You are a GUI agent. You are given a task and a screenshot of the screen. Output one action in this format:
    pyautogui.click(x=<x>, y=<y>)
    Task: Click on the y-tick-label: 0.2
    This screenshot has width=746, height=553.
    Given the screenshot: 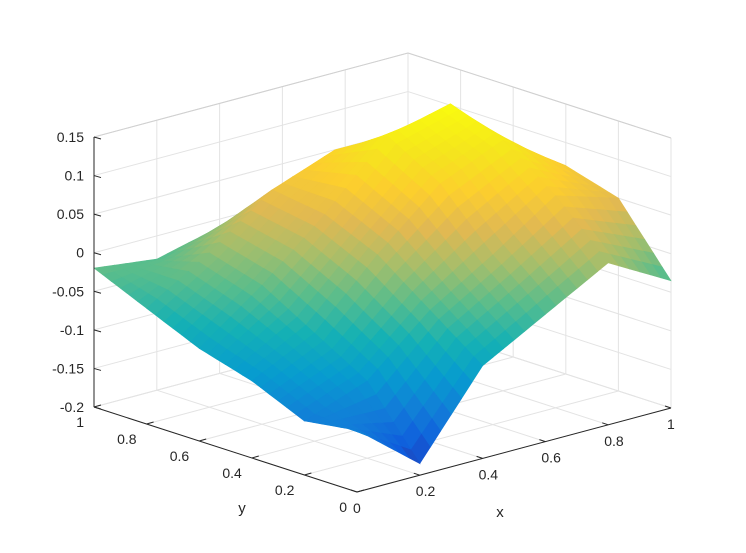 What is the action you would take?
    pyautogui.click(x=285, y=490)
    